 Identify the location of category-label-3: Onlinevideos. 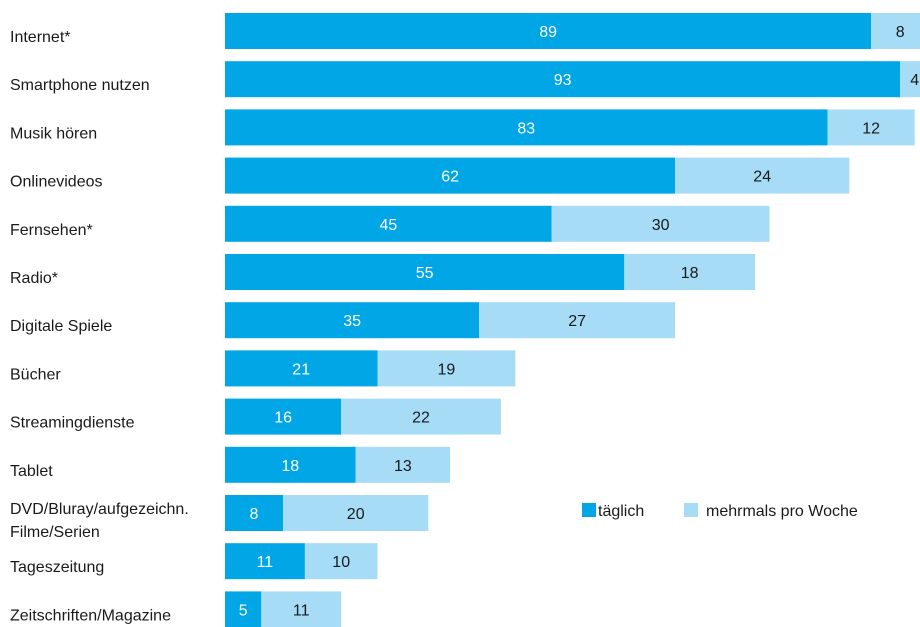
(56, 182).